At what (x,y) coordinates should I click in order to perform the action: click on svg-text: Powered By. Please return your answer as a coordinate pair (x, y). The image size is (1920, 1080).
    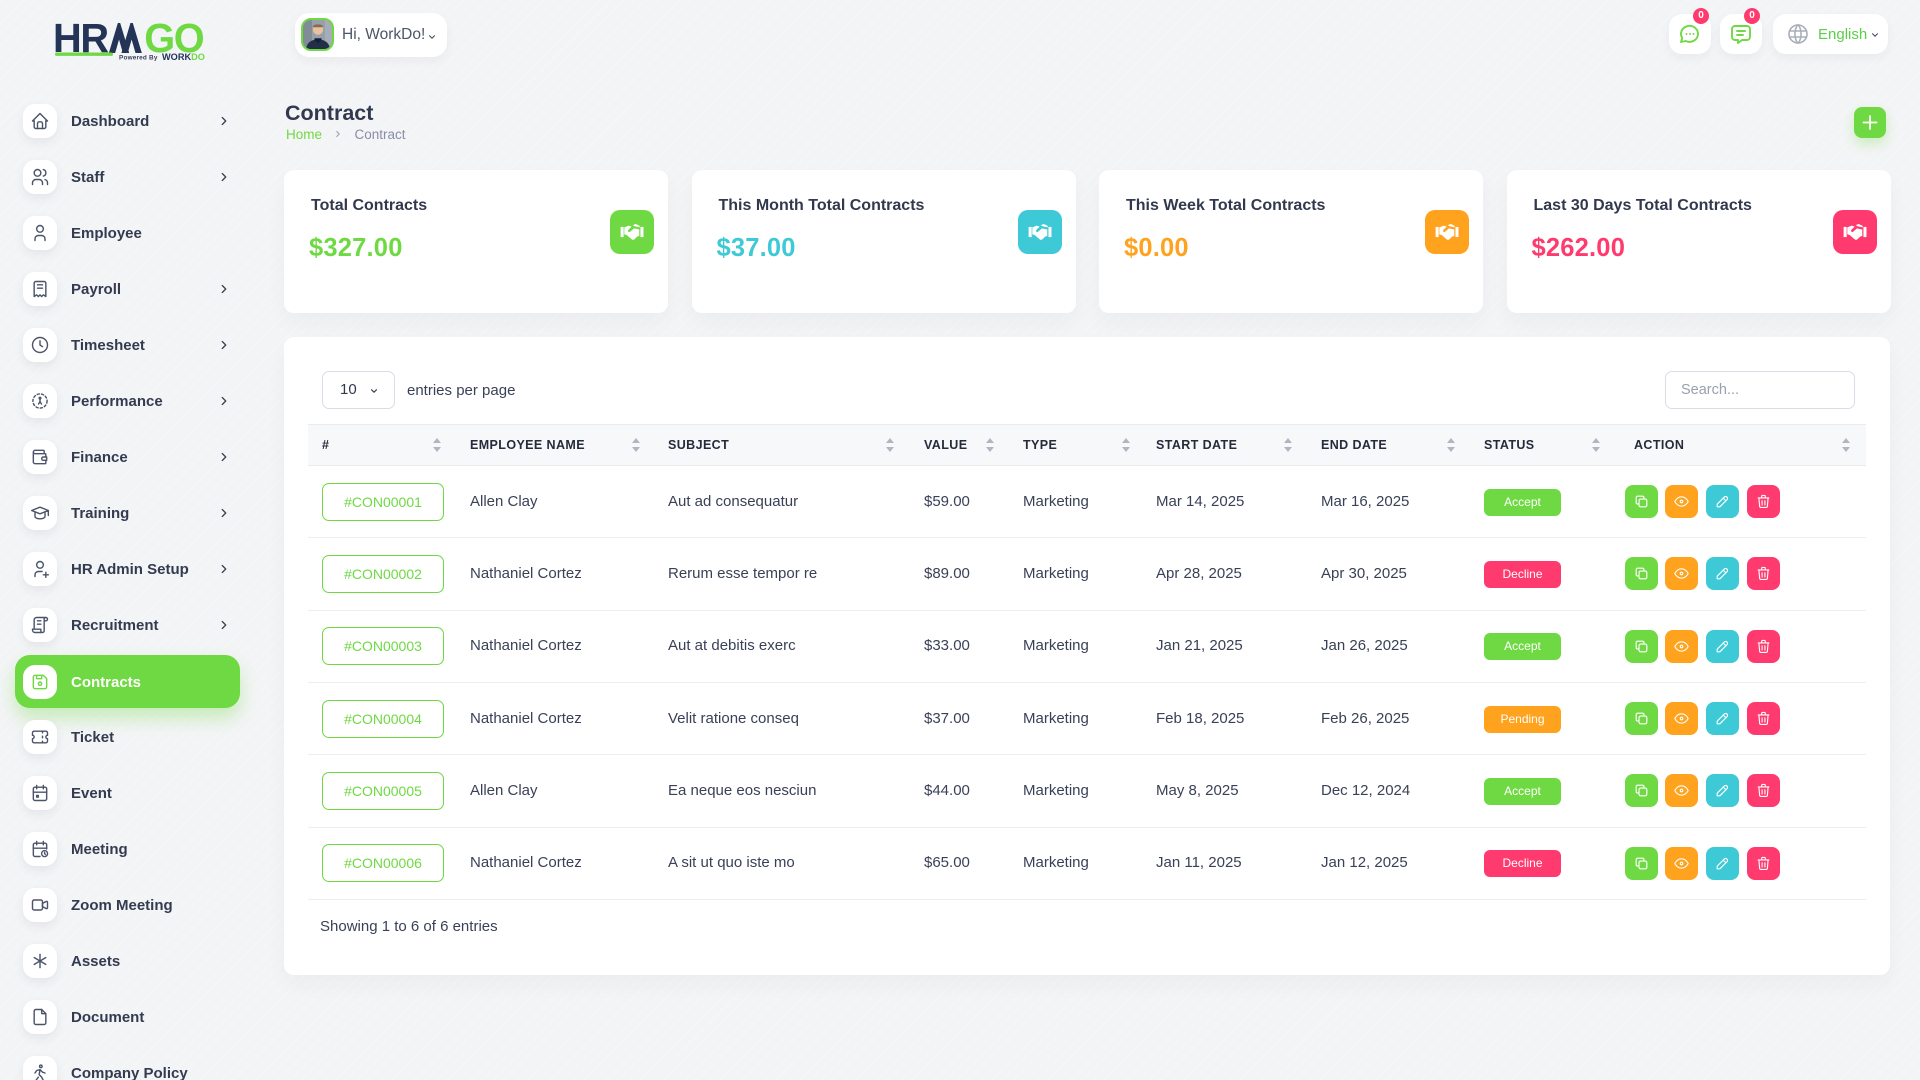
    Looking at the image, I should click on (138, 58).